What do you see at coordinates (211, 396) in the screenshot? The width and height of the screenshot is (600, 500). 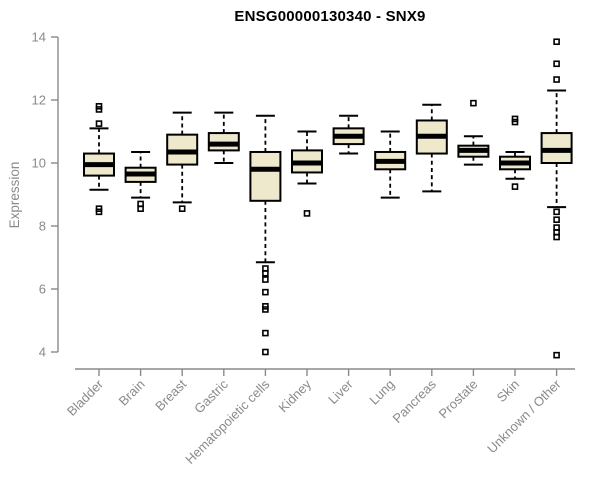 I see `x-tick-label: Gastric` at bounding box center [211, 396].